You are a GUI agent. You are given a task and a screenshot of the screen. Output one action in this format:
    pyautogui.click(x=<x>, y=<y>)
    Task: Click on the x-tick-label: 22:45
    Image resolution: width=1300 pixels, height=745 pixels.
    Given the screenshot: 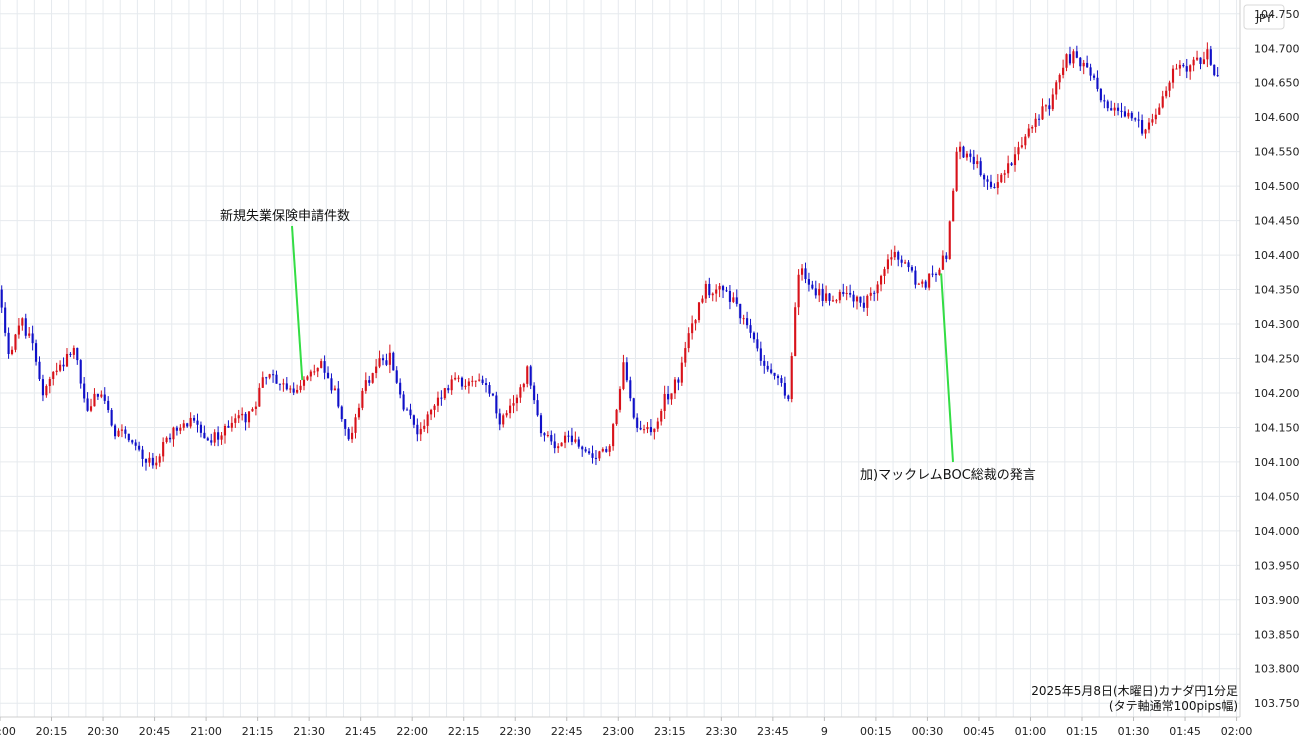 What is the action you would take?
    pyautogui.click(x=567, y=731)
    